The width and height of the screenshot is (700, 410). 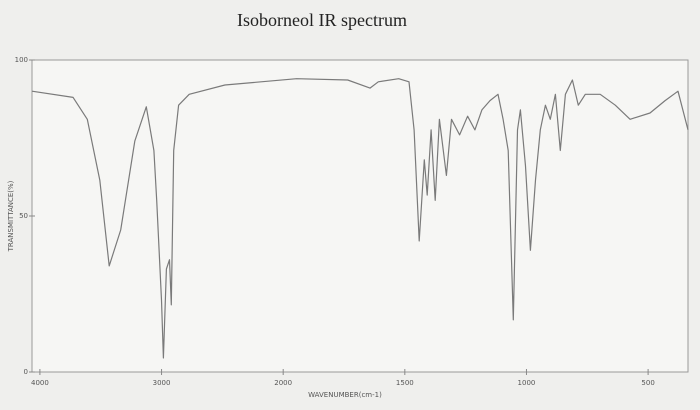 I want to click on x-tick-label: 1000, so click(x=527, y=383).